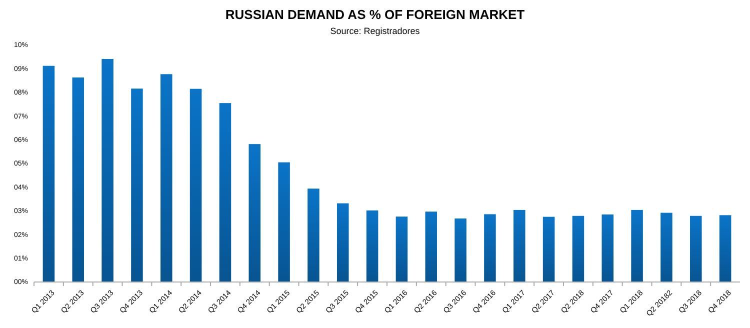 This screenshot has height=328, width=750. Describe the element at coordinates (375, 31) in the screenshot. I see `chart-subtitle: Source: Registradores` at that location.